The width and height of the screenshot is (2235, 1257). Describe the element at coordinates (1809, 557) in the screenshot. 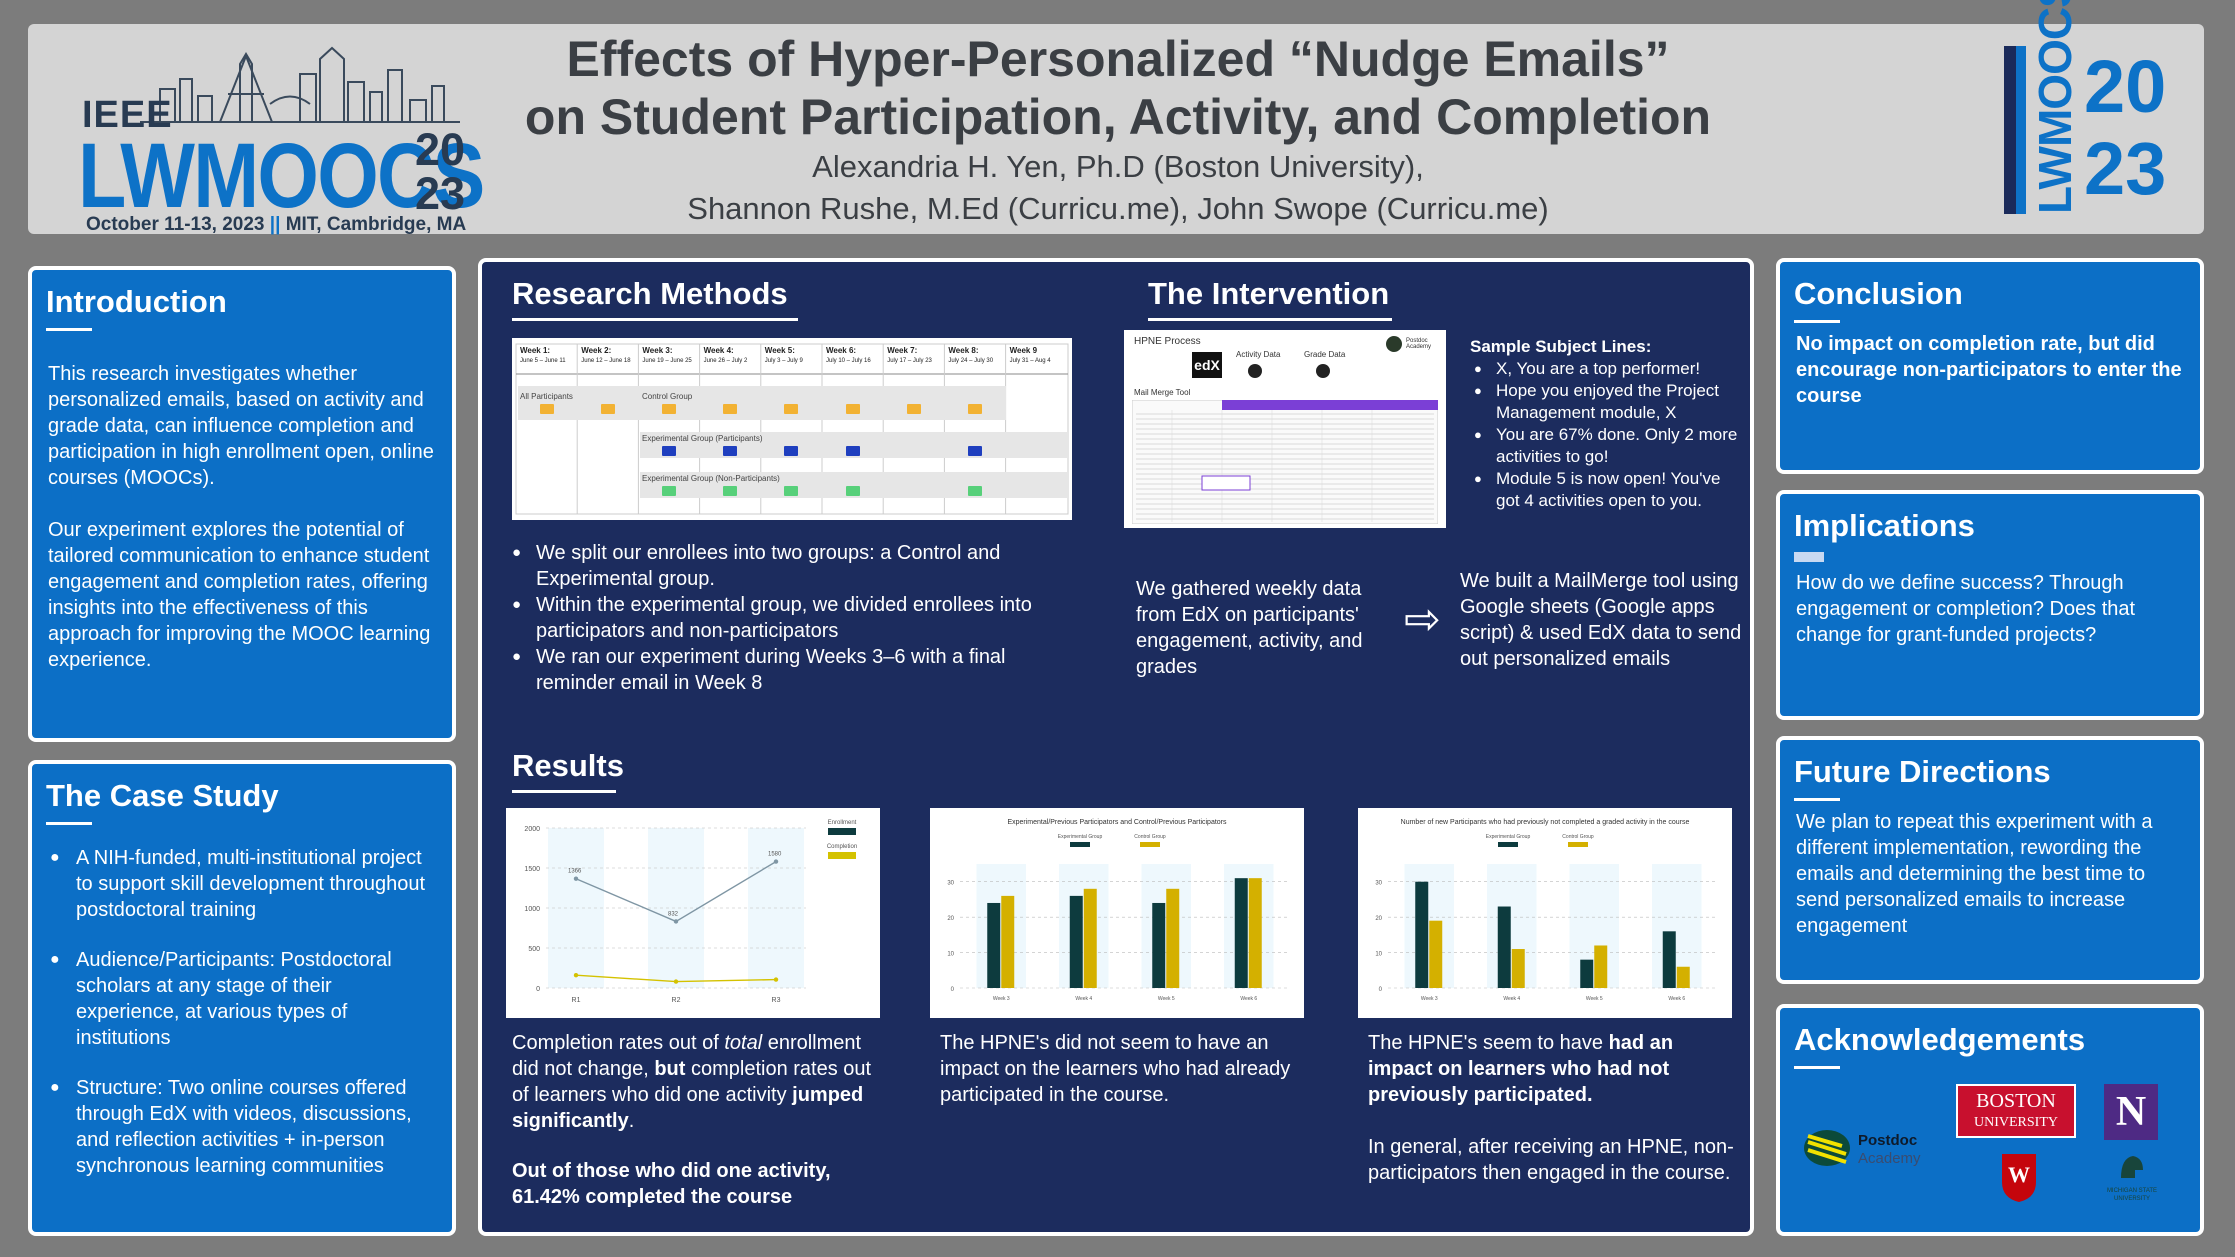

I see `implications-rule` at that location.